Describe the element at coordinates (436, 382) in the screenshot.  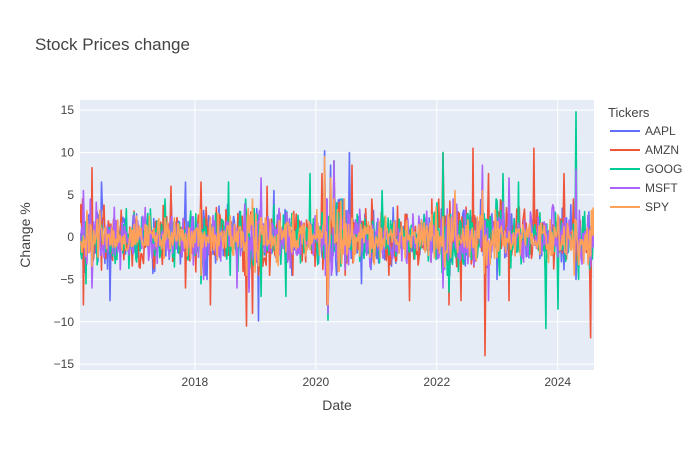
I see `x-tick-label: 2022` at that location.